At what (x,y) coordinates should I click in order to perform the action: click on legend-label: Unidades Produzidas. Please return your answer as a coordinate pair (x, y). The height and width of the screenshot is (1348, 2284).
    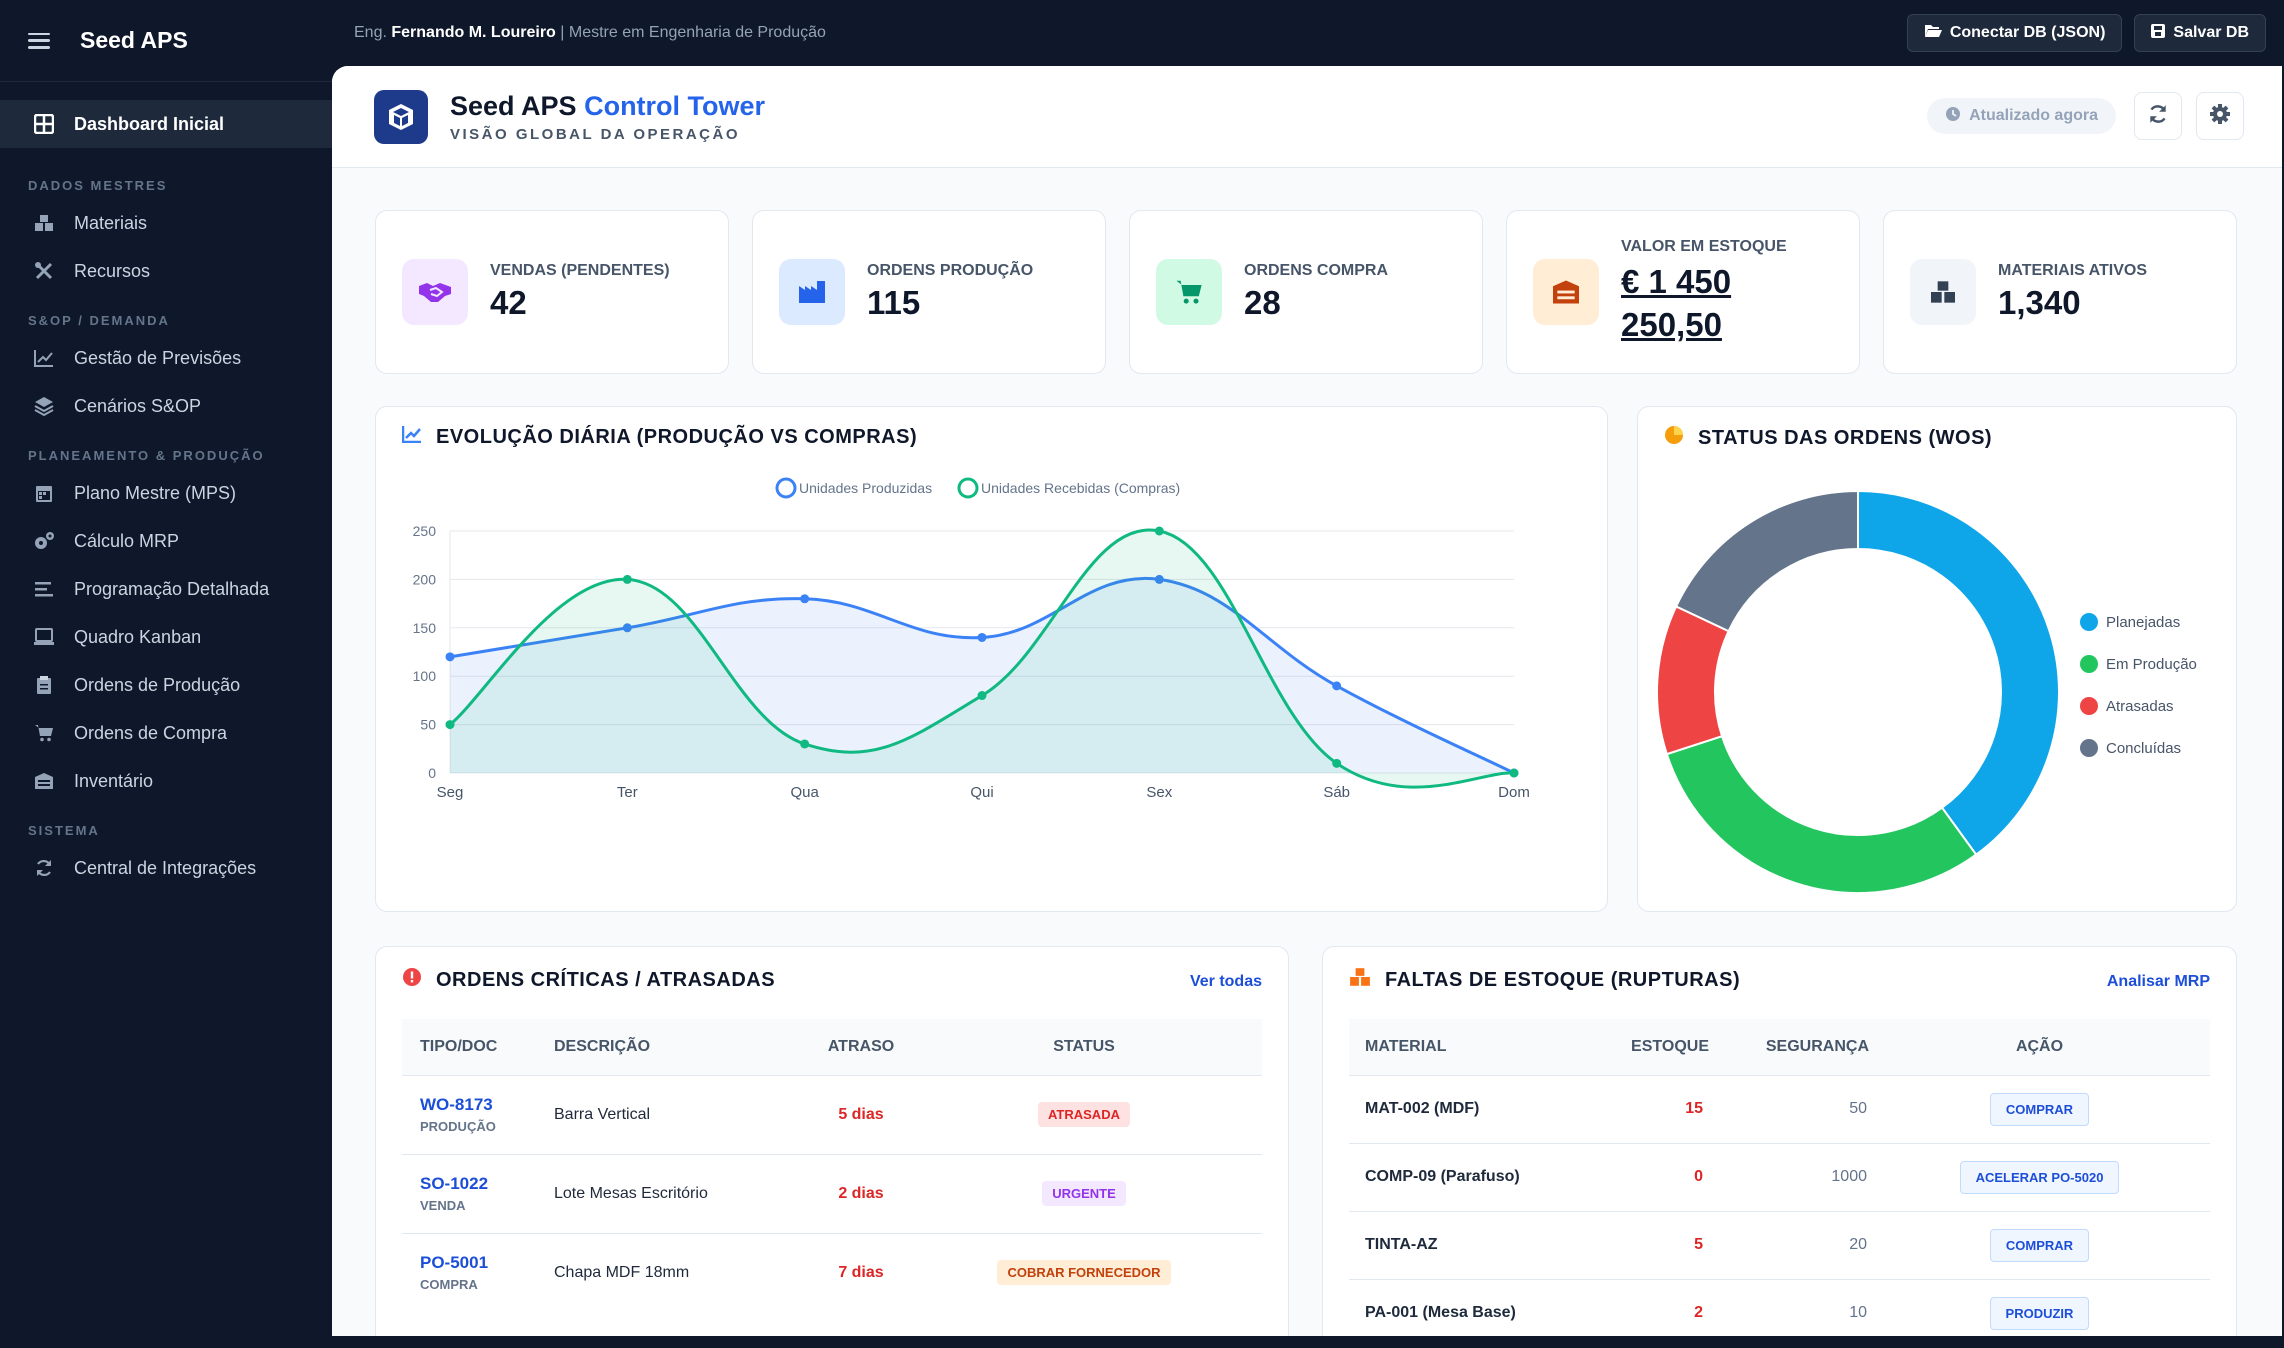
    Looking at the image, I should click on (865, 488).